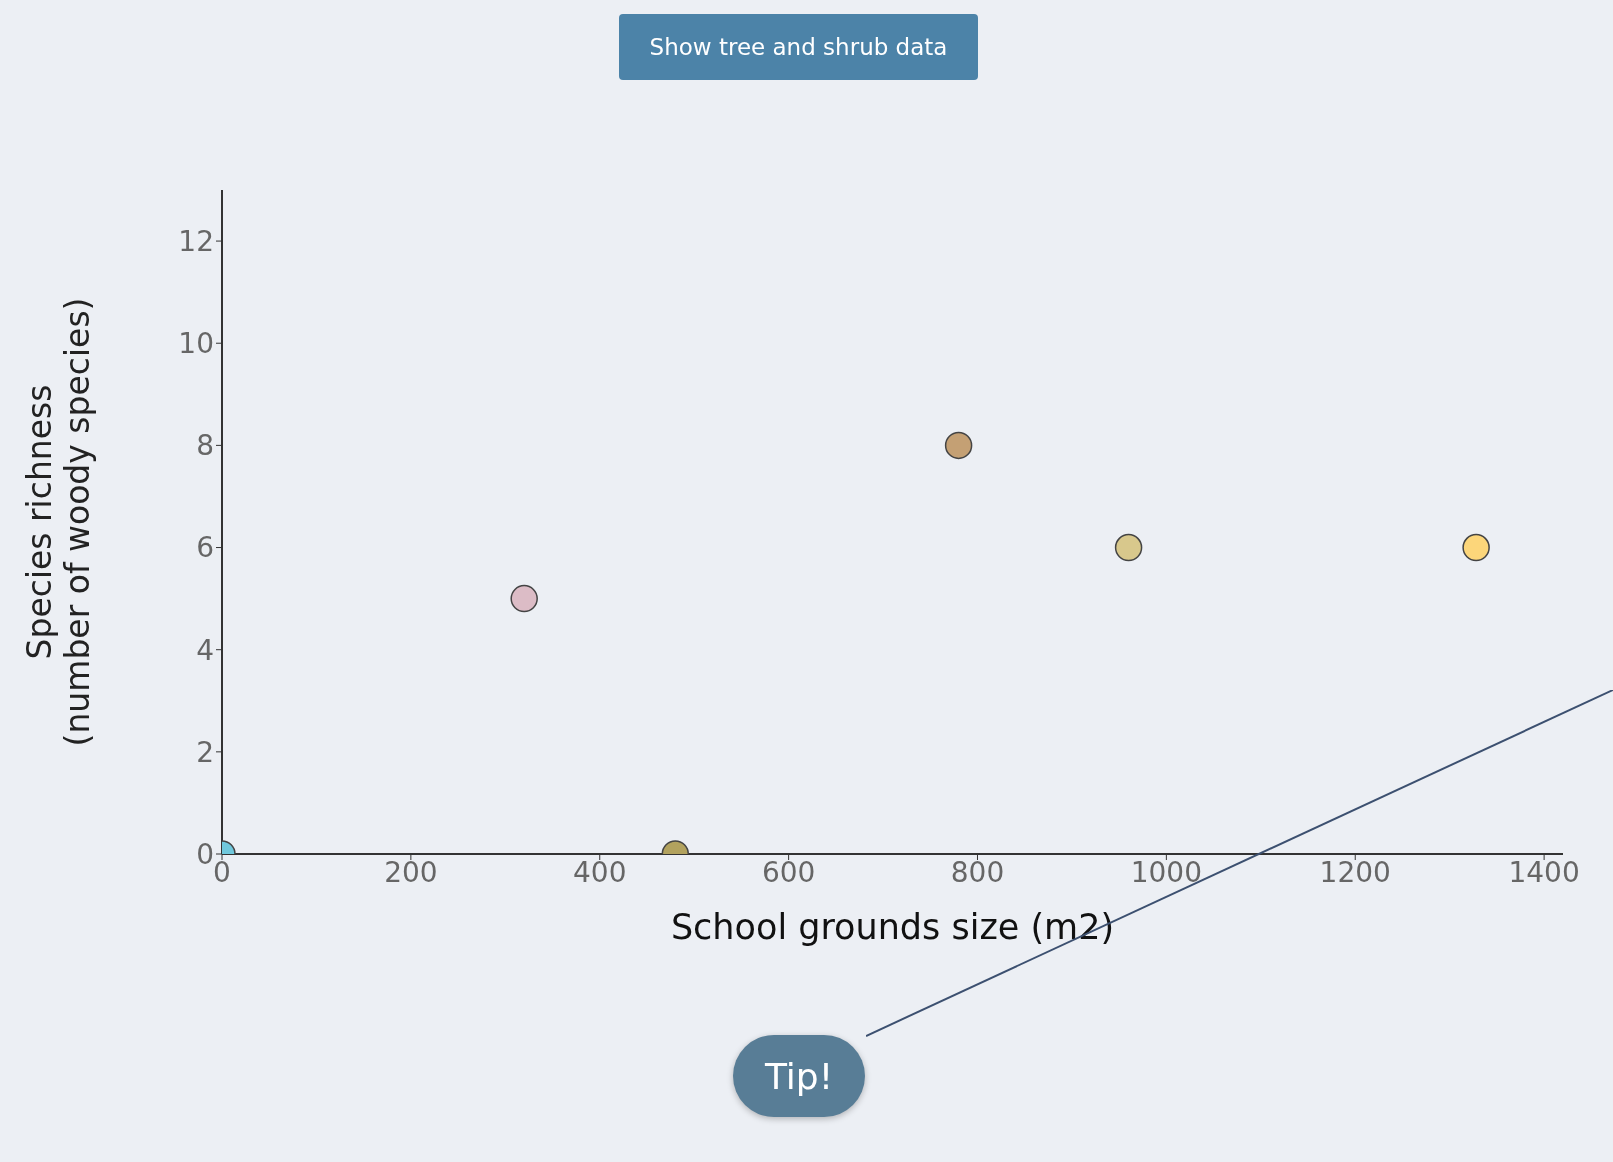 Image resolution: width=1613 pixels, height=1162 pixels. I want to click on x-tick-label: 400, so click(600, 872).